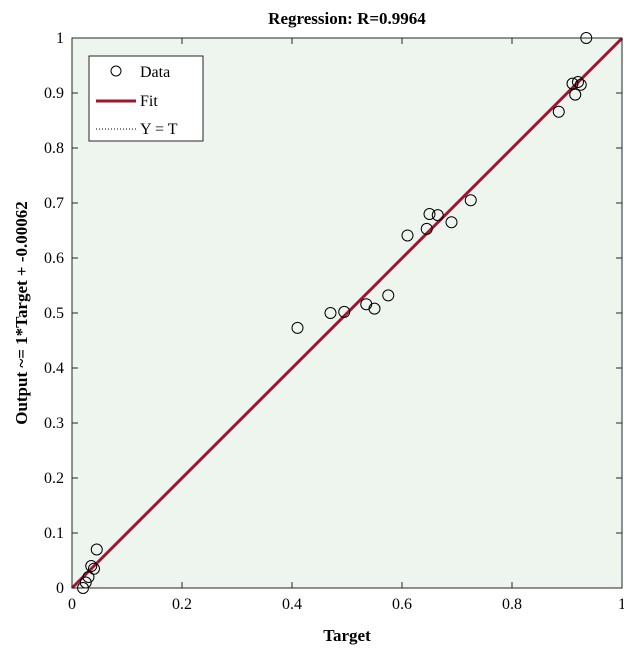  I want to click on y-tick-label: 0.9, so click(54, 93).